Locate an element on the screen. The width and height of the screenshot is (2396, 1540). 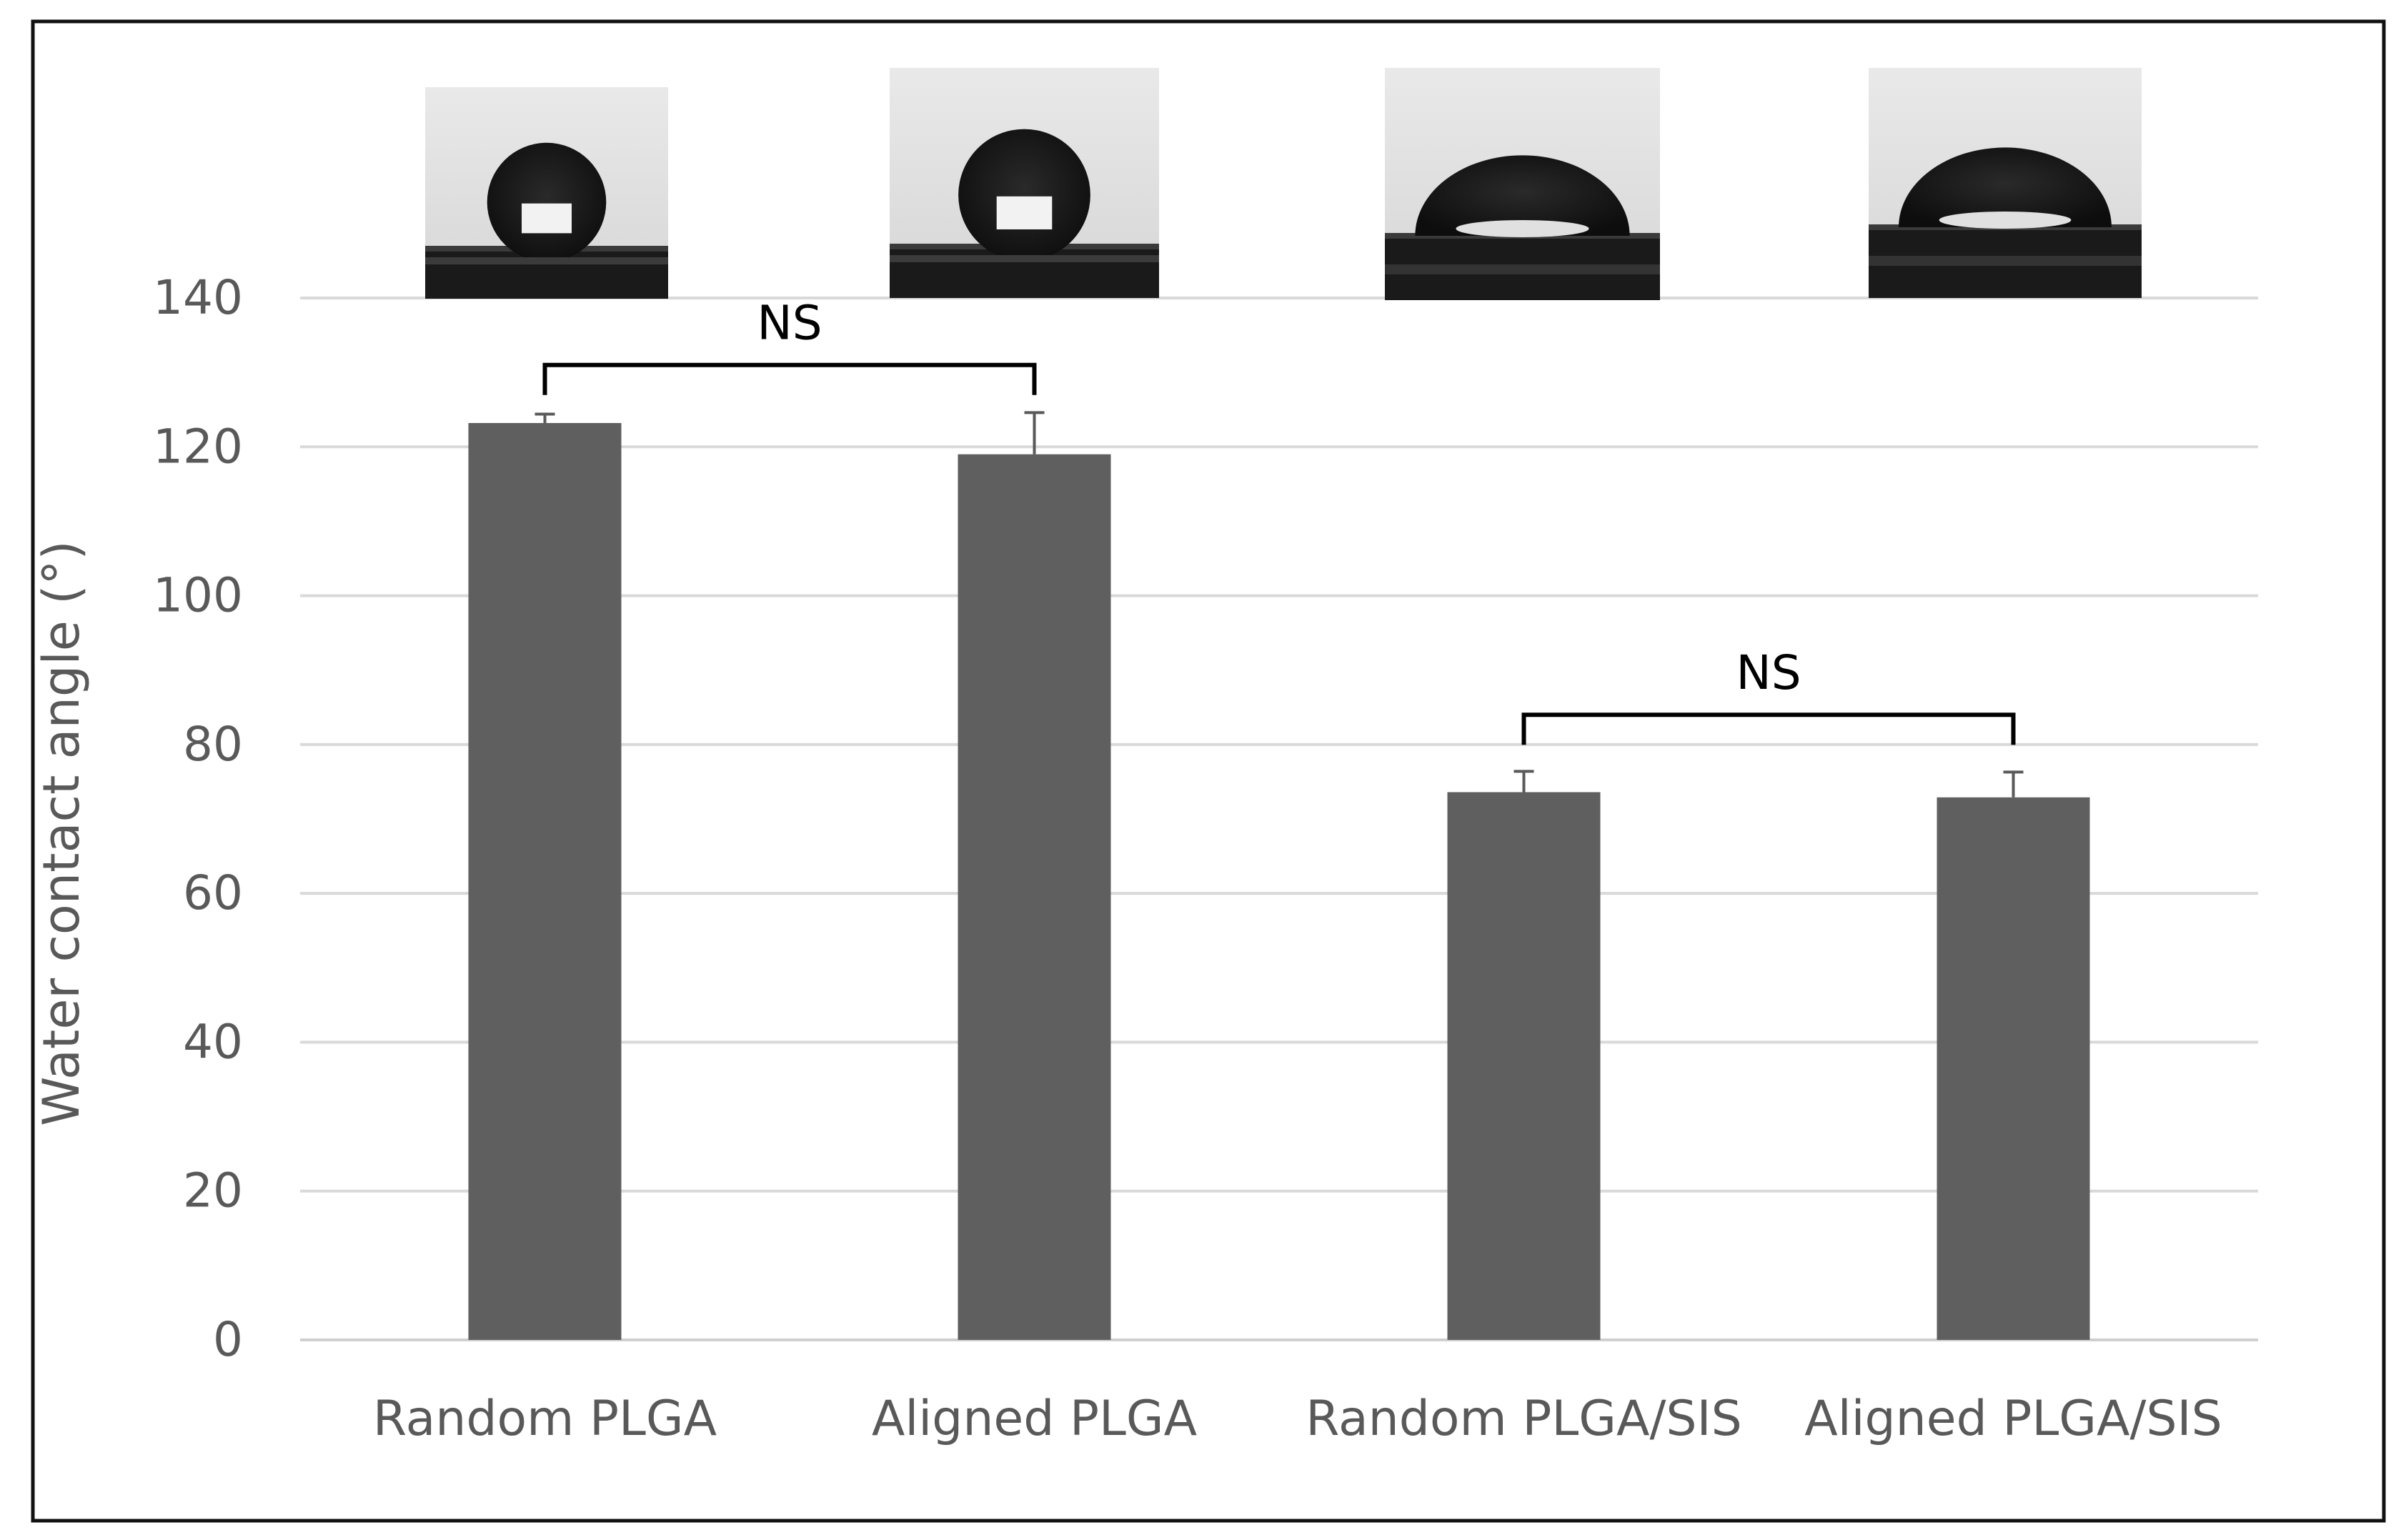
y-tick-label: 0 is located at coordinates (228, 1339).